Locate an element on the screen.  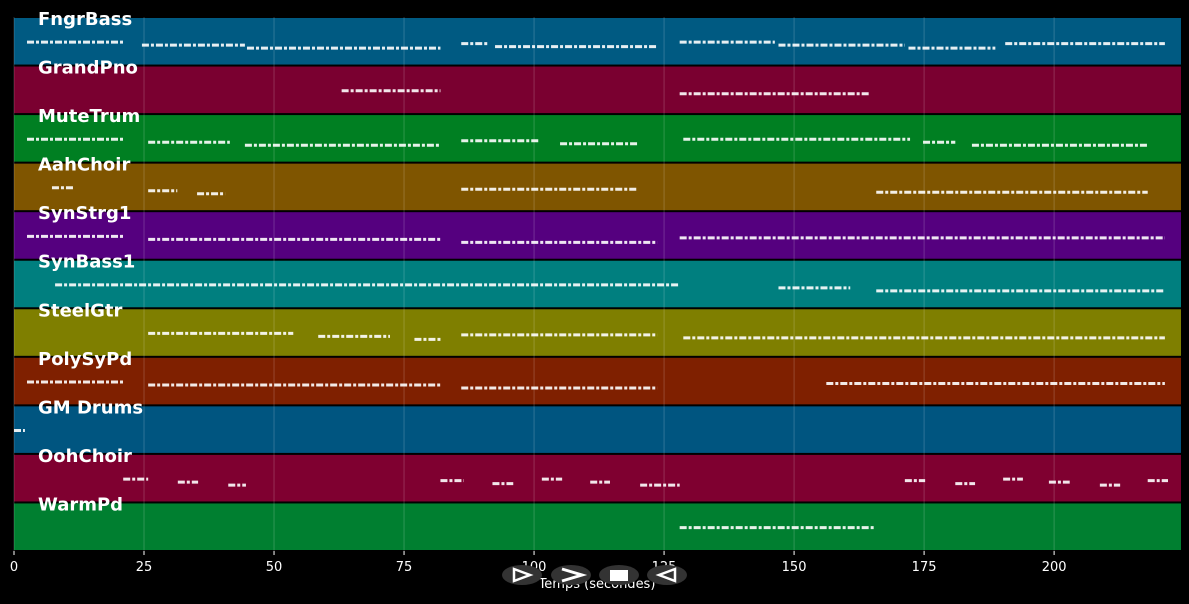
x-tick-label: 0 is located at coordinates (14, 567).